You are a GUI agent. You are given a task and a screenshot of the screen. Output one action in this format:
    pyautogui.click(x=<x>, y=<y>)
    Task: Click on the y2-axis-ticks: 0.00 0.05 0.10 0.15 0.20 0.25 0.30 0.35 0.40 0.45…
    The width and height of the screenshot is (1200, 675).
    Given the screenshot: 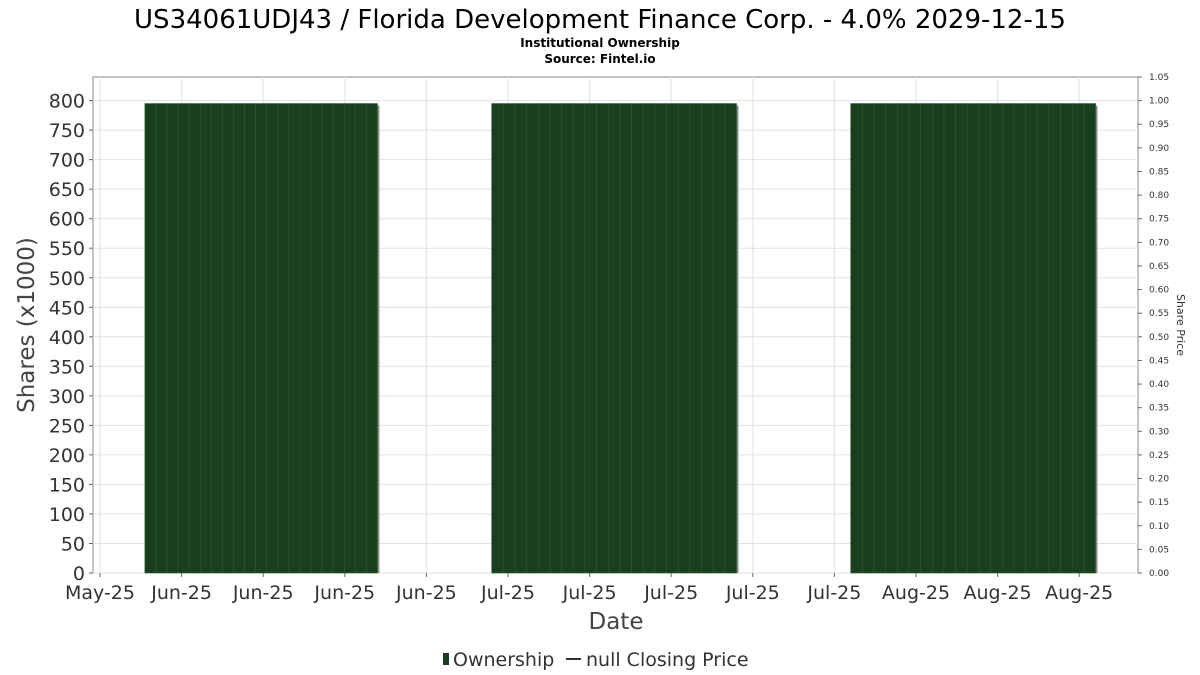 What is the action you would take?
    pyautogui.click(x=1153, y=326)
    